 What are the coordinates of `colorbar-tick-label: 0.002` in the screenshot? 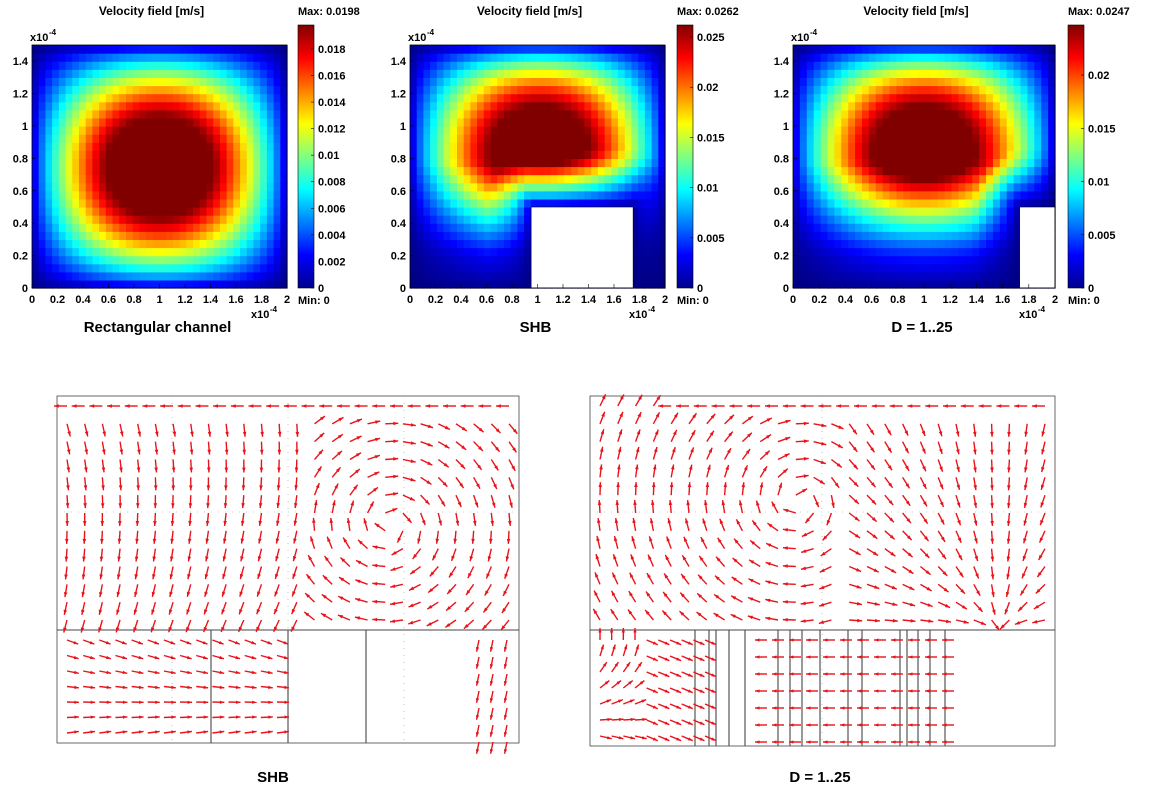 It's located at (332, 262).